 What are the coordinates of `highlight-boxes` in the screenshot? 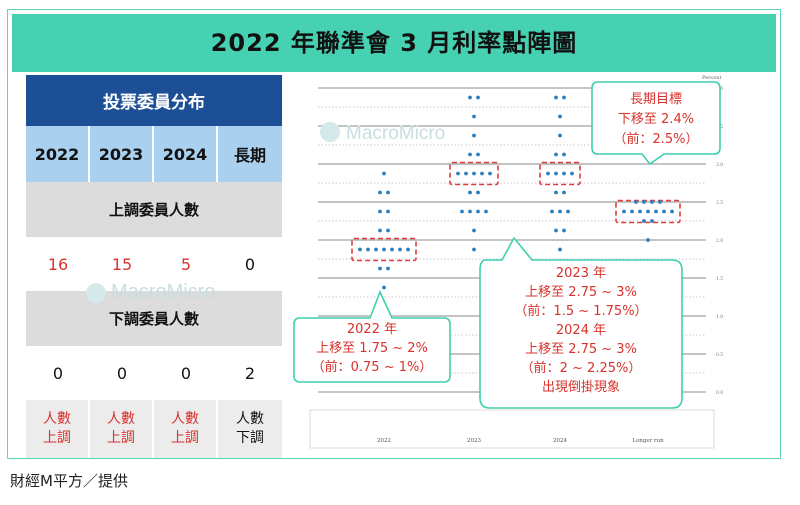 It's located at (516, 211).